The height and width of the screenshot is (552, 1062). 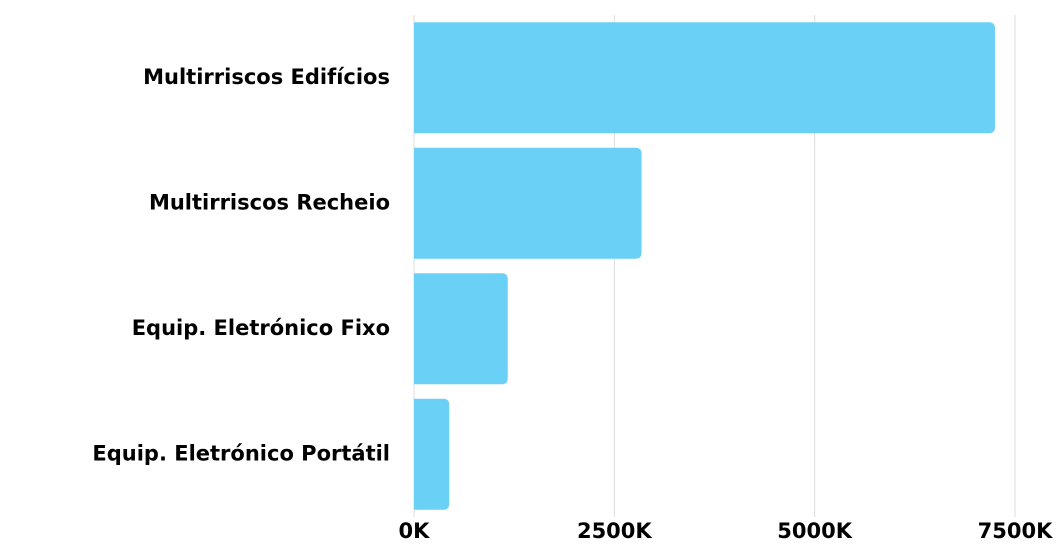 I want to click on x-tick-label: 2500K, so click(x=614, y=531).